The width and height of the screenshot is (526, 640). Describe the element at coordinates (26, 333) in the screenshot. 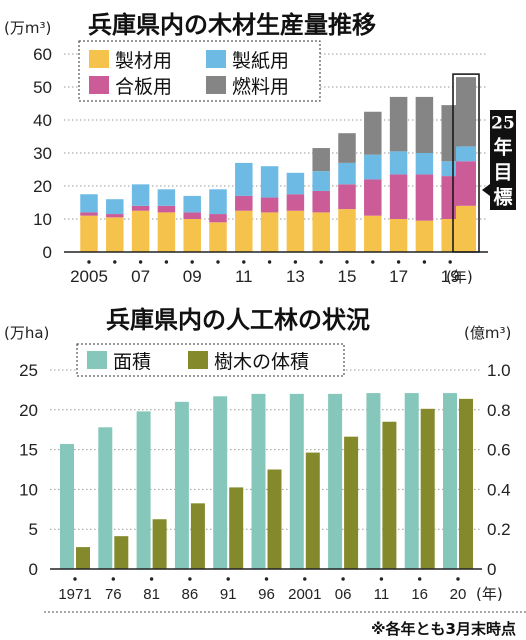

I see `bottom-chart-unit-left: (万ha)` at that location.